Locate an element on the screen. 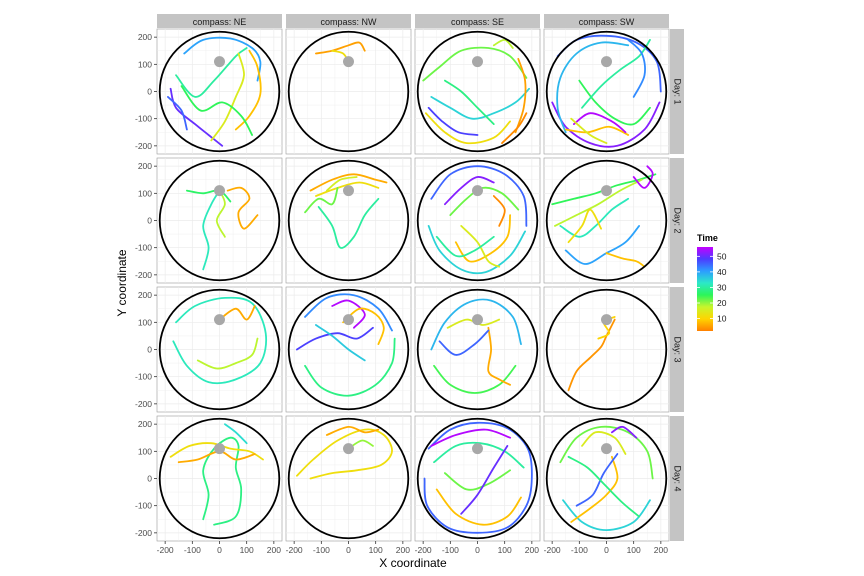 The width and height of the screenshot is (864, 576). legend-tick-label: 40 is located at coordinates (722, 272).